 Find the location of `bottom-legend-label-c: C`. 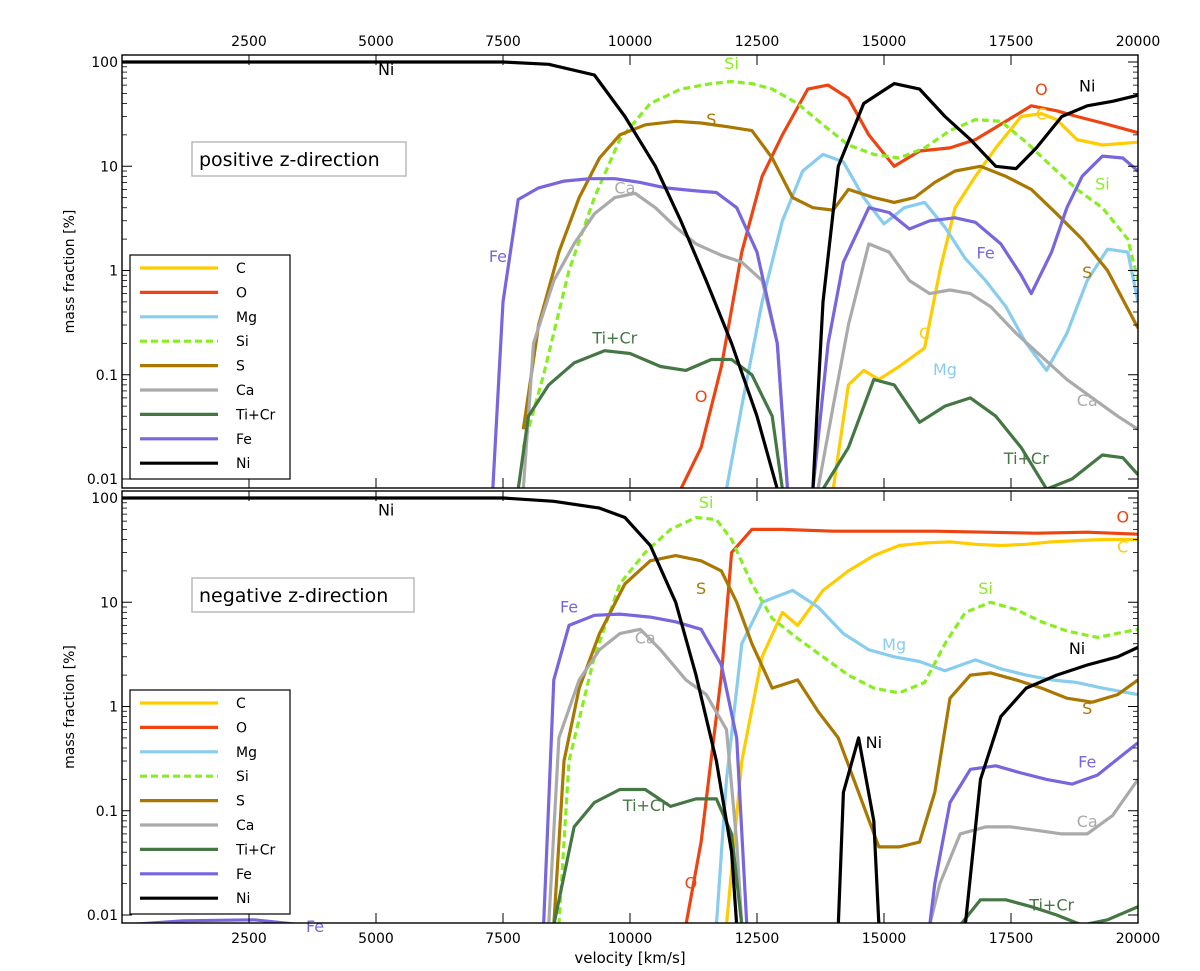

bottom-legend-label-c: C is located at coordinates (241, 704).